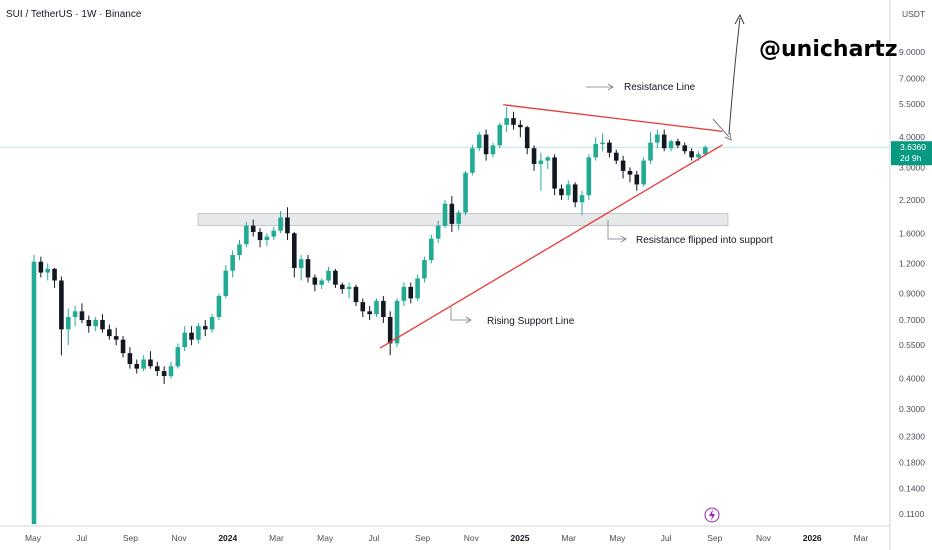  Describe the element at coordinates (641, 87) in the screenshot. I see `annotation-resistance: Resistance Line` at that location.